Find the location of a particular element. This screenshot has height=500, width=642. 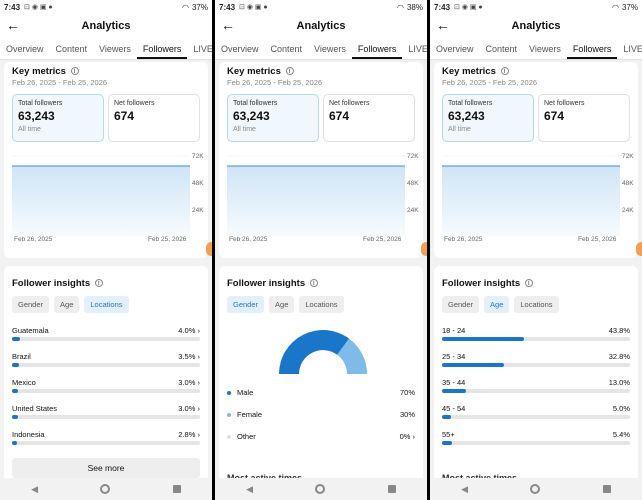

system-nav-bar: ◀ is located at coordinates (106, 489).